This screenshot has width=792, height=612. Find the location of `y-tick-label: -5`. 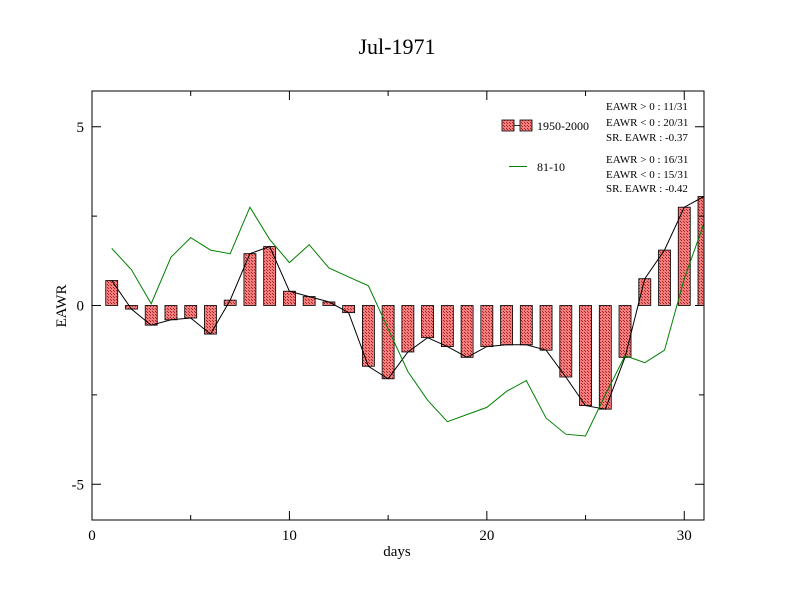

y-tick-label: -5 is located at coordinates (78, 485).